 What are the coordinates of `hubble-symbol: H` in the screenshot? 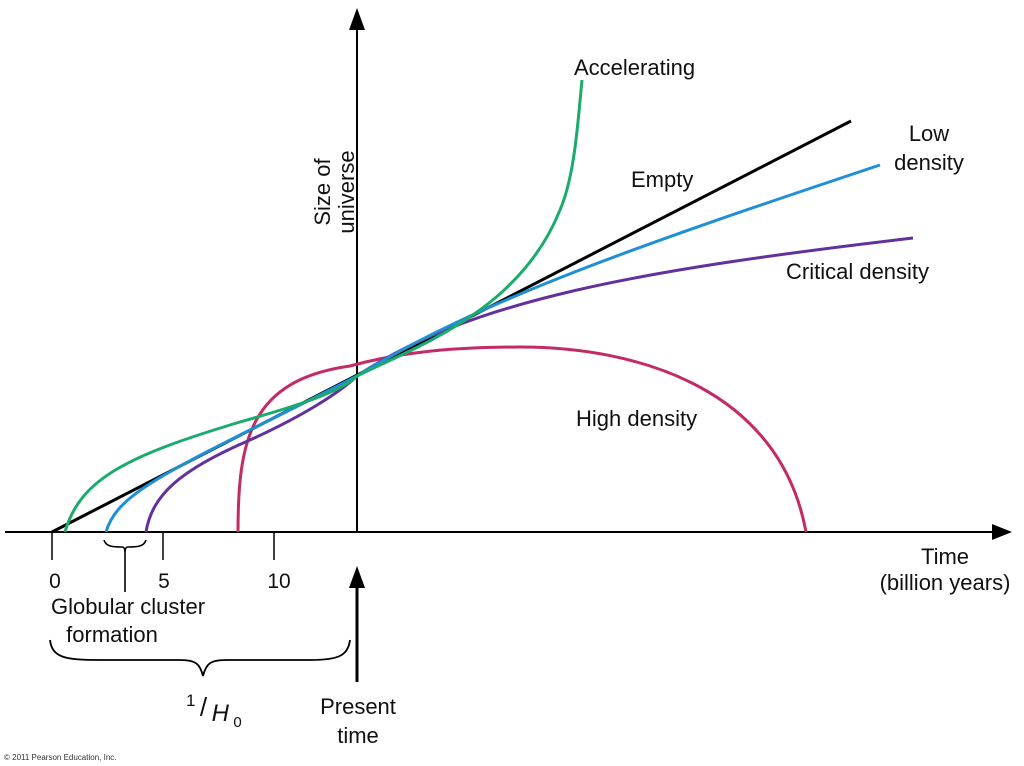 It's located at (221, 713).